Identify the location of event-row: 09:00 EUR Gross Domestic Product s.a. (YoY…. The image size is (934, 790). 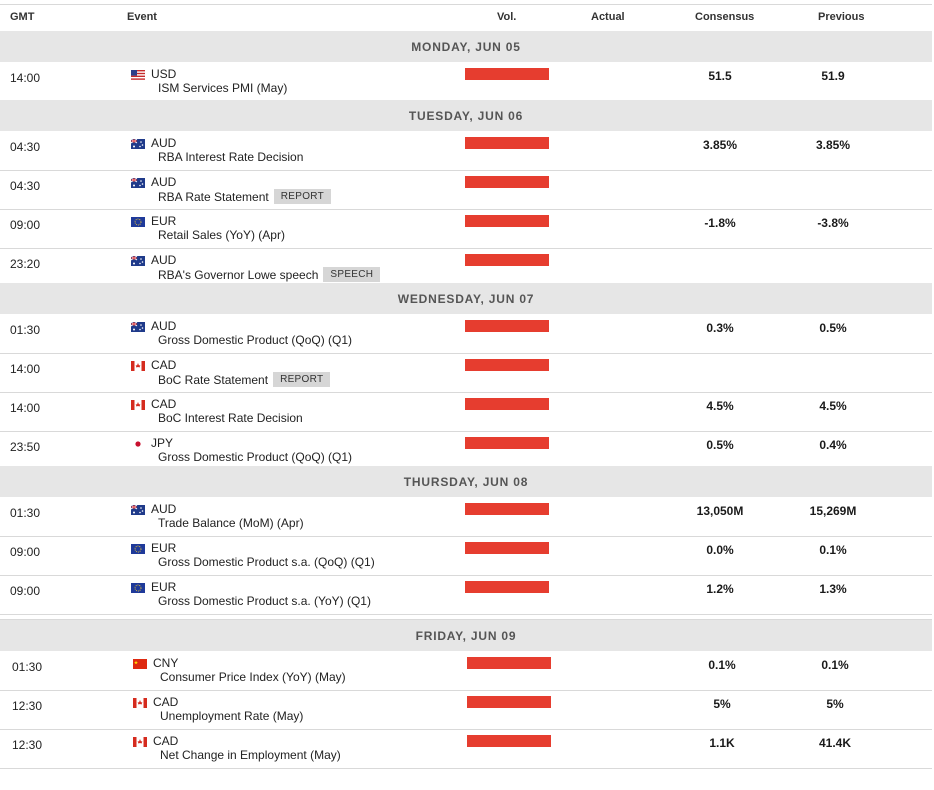
(466, 595).